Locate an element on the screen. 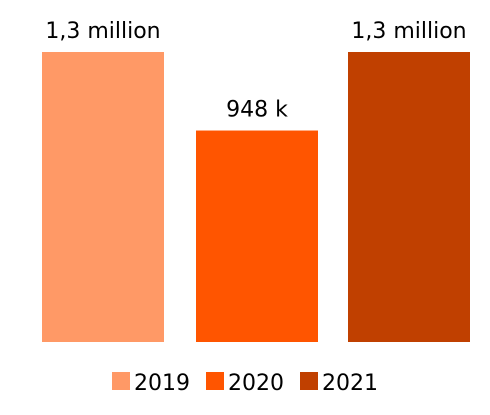 This screenshot has width=490, height=415. legend-label-2021: 2021 is located at coordinates (350, 383).